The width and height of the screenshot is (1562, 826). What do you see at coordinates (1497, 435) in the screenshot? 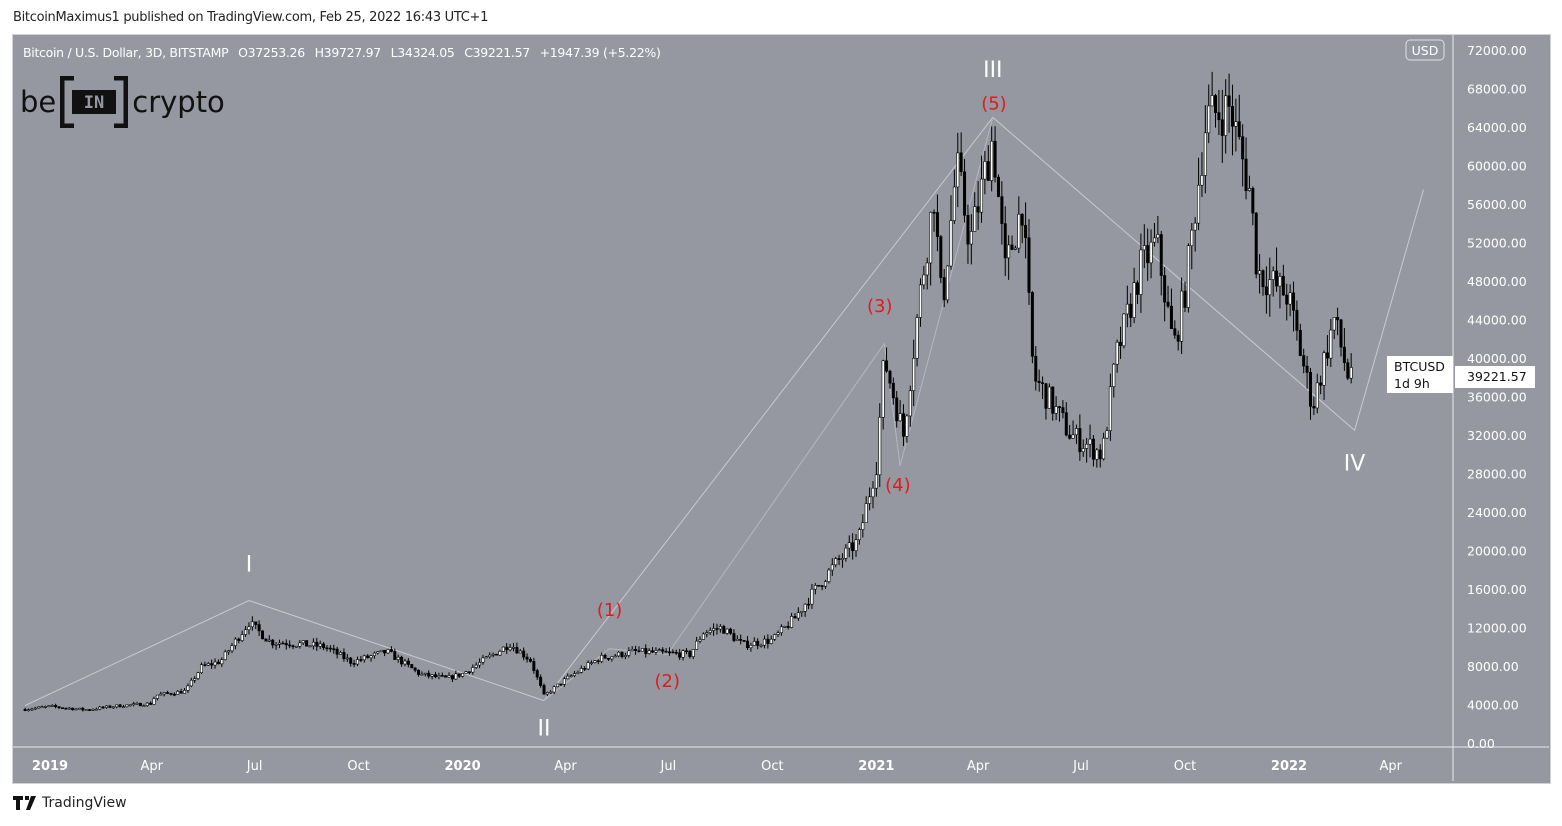
I see `price-tick-label: 32000.00` at bounding box center [1497, 435].